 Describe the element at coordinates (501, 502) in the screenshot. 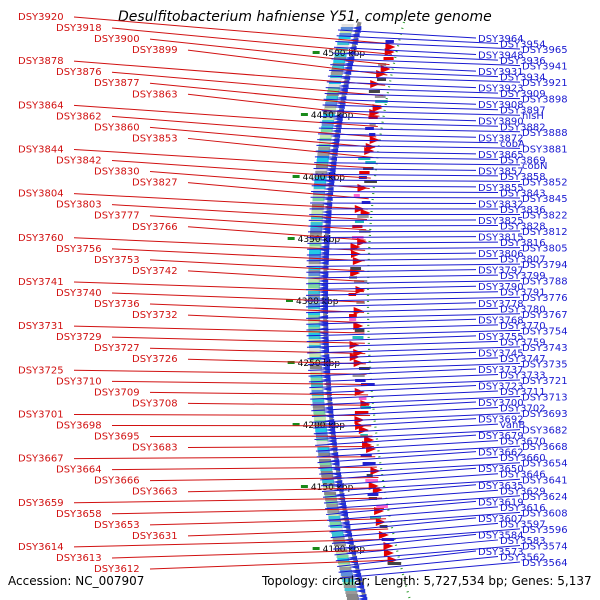

I see `reverse-gene-label: DSY3619` at that location.